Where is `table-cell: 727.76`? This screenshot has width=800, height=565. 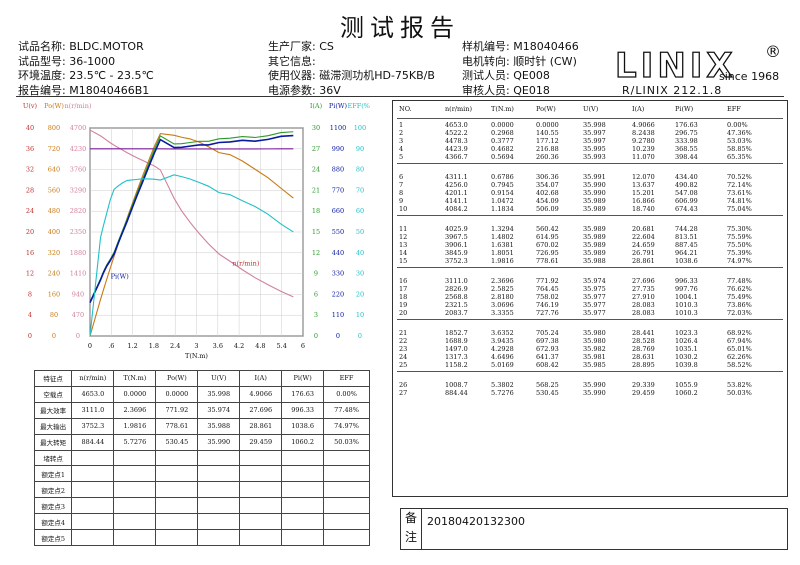 table-cell: 727.76 is located at coordinates (547, 313).